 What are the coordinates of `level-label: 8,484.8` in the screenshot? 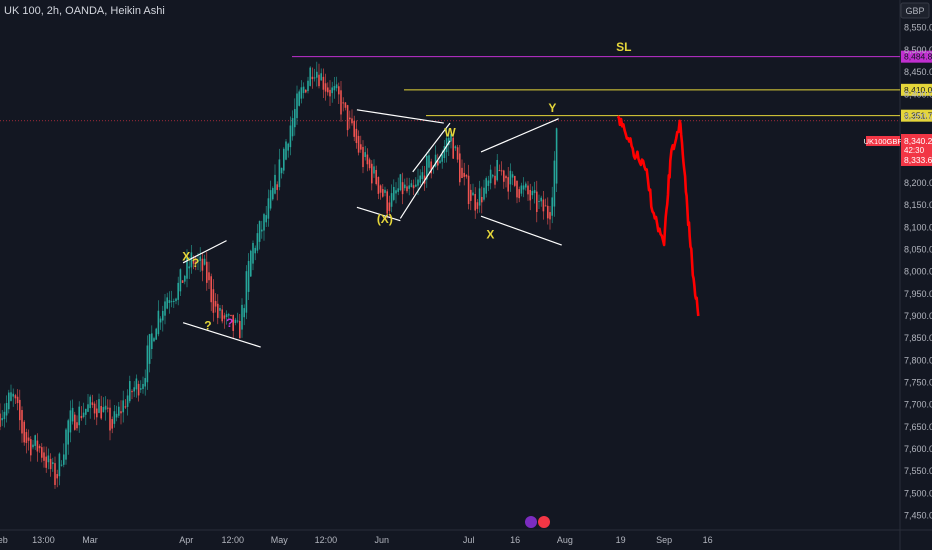 It's located at (918, 57).